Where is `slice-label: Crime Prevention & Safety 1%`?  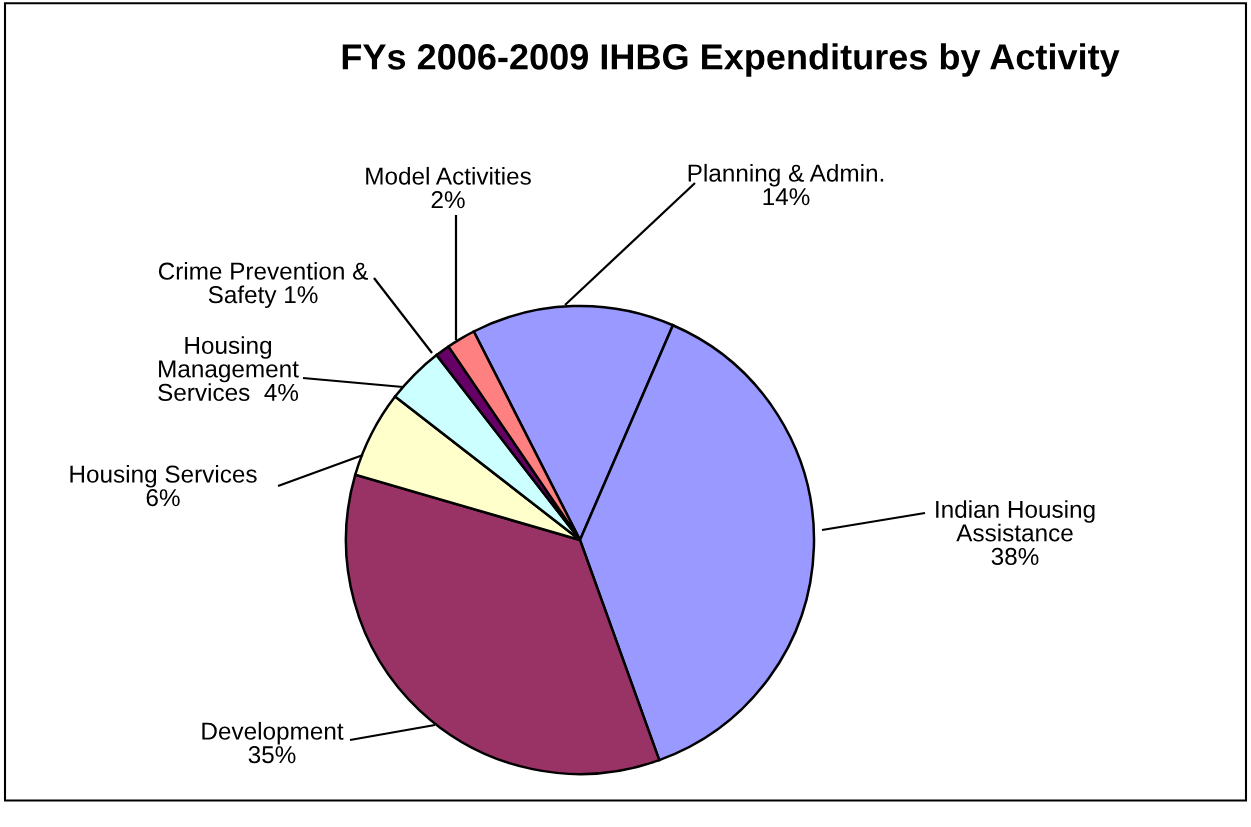
slice-label: Crime Prevention & Safety 1% is located at coordinates (263, 285).